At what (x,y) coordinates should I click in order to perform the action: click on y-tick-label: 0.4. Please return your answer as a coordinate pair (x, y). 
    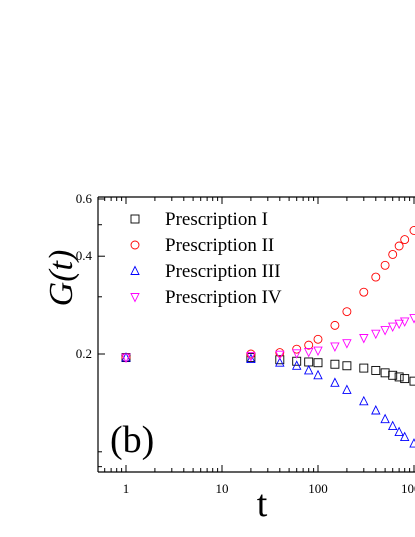
    Looking at the image, I should click on (84, 255).